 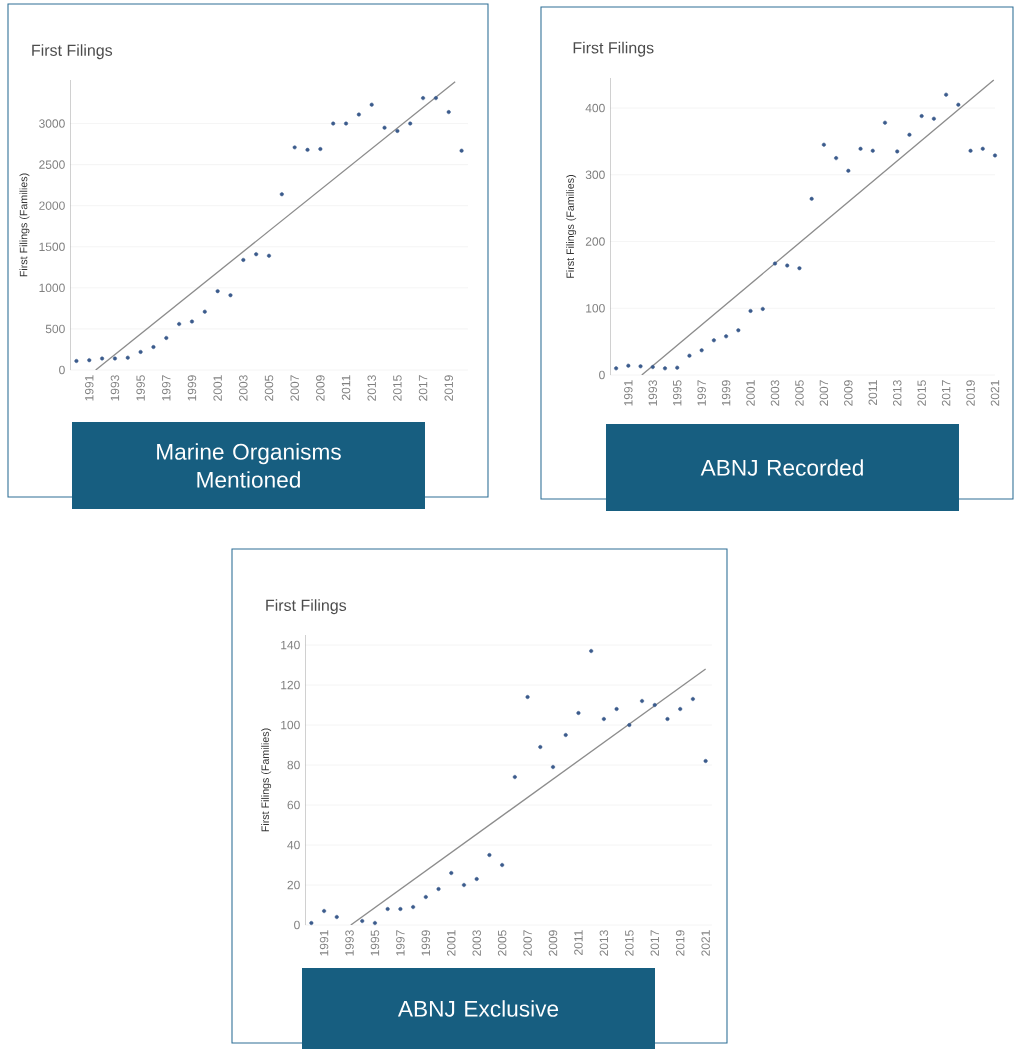 I want to click on y-tick-label: 1500, so click(x=52, y=247).